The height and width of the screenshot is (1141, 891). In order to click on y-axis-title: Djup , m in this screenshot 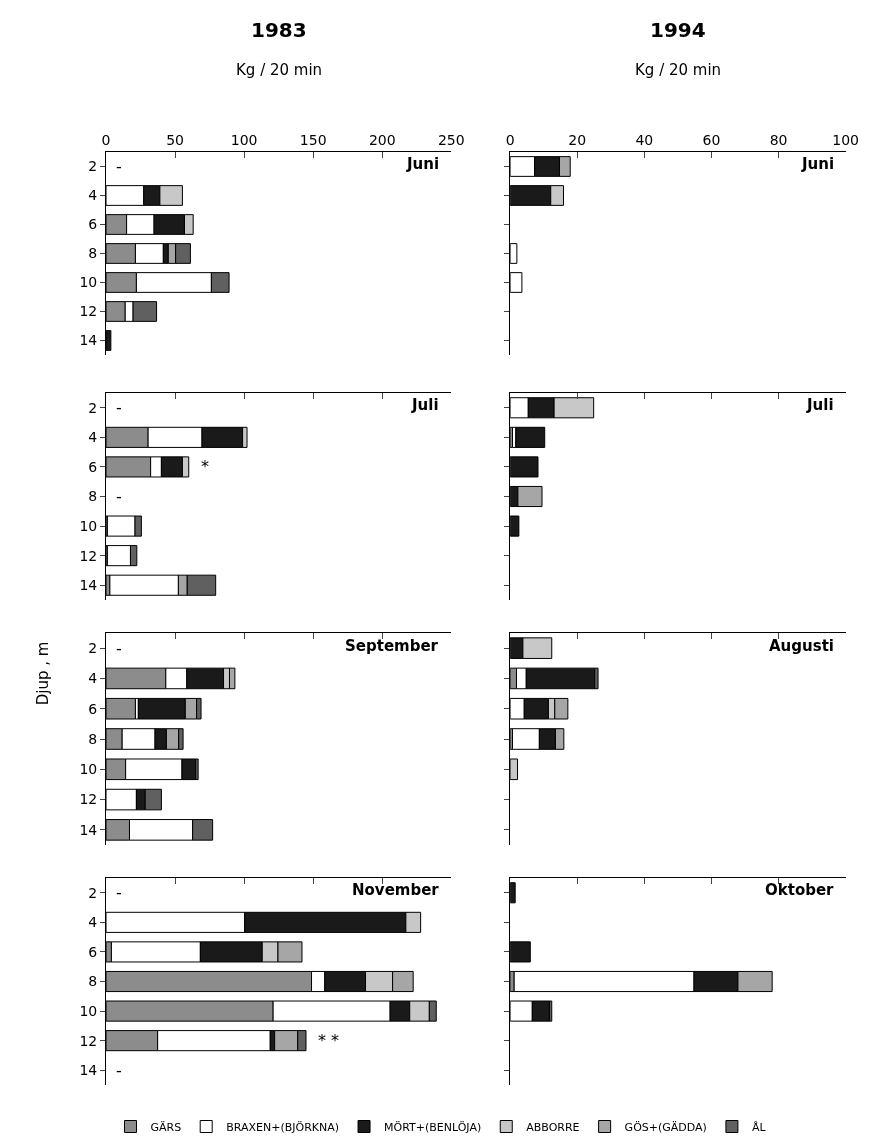, I will do `click(43, 673)`.